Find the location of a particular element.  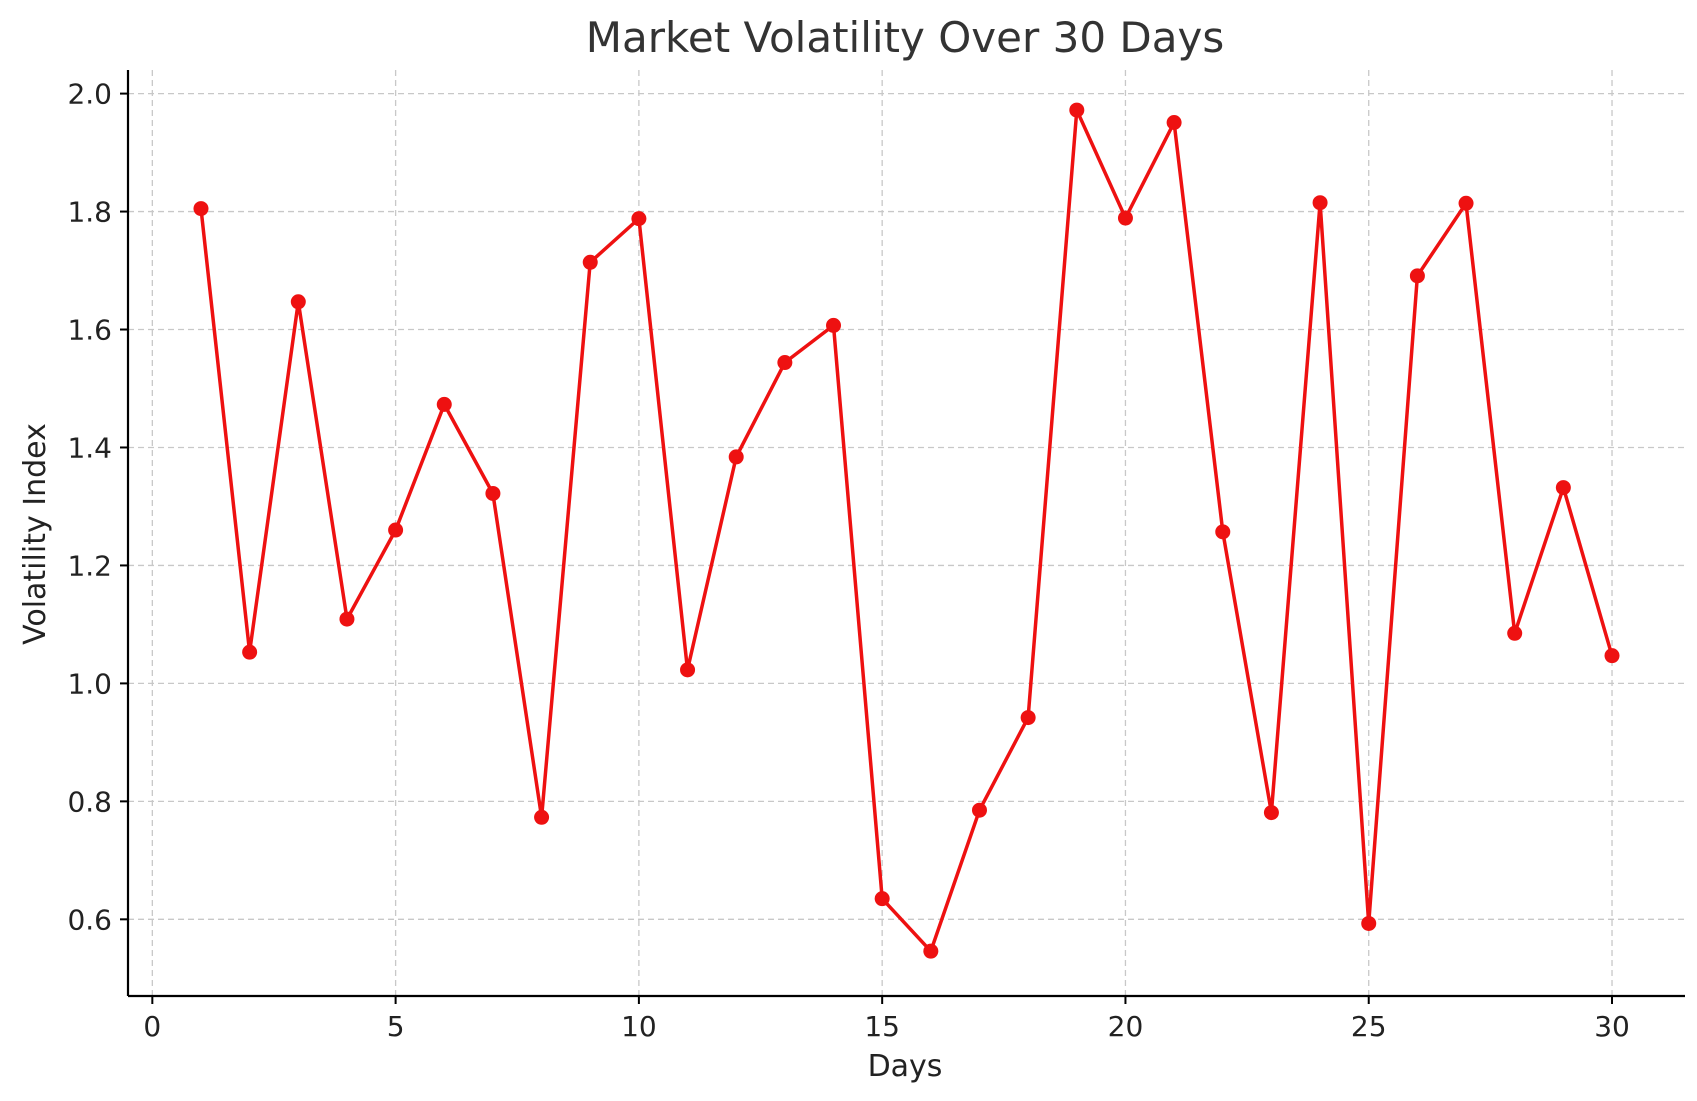

y-axis-label: Volatility Index is located at coordinates (35, 534).